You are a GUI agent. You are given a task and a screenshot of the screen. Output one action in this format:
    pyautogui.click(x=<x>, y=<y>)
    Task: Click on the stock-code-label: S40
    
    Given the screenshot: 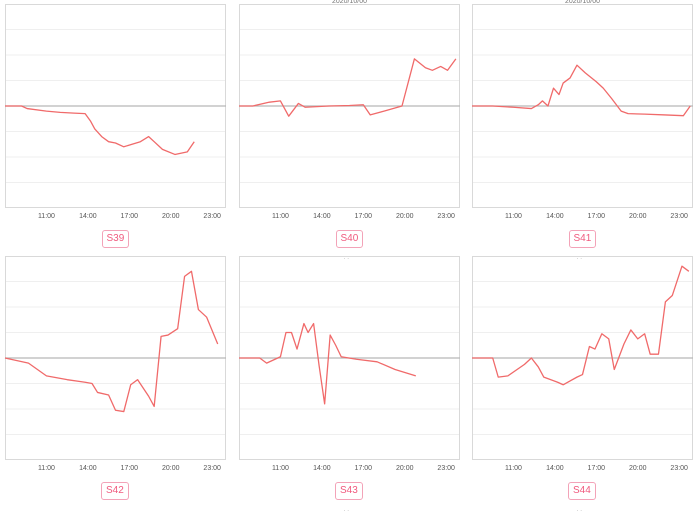 What is the action you would take?
    pyautogui.click(x=349, y=239)
    